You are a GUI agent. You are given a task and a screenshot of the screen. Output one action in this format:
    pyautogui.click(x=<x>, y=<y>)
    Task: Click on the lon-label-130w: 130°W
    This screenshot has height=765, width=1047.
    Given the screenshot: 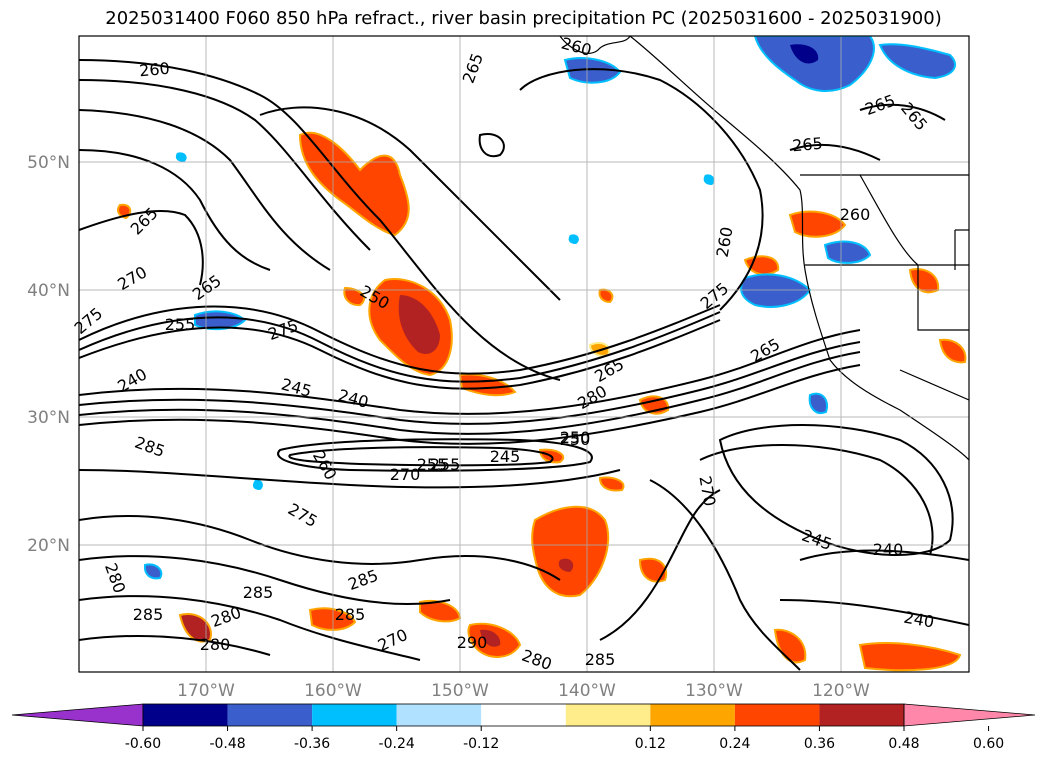 What is the action you would take?
    pyautogui.click(x=714, y=691)
    